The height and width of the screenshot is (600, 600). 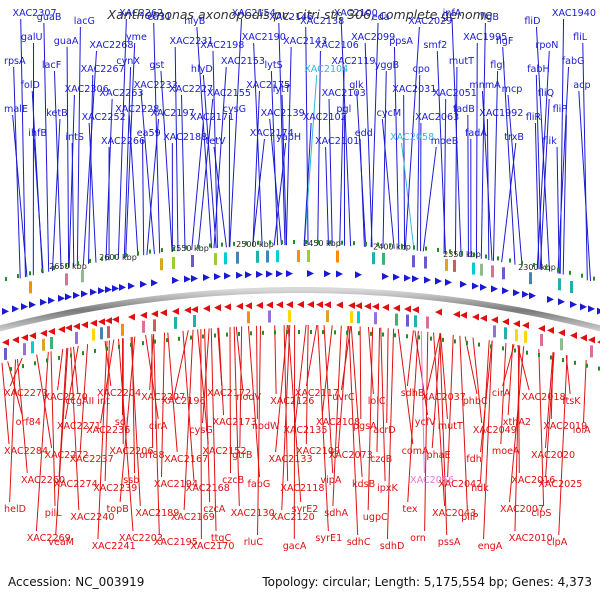 What do you see at coordinates (495, 430) in the screenshot?
I see `reverse-gene-label: XAC2049` at bounding box center [495, 430].